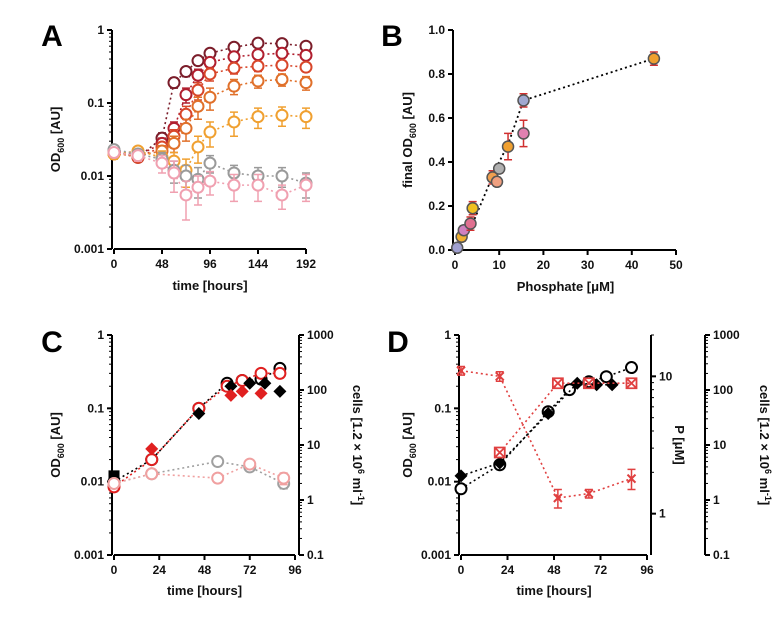  Describe the element at coordinates (52, 342) in the screenshot. I see `panel-letter: C` at that location.